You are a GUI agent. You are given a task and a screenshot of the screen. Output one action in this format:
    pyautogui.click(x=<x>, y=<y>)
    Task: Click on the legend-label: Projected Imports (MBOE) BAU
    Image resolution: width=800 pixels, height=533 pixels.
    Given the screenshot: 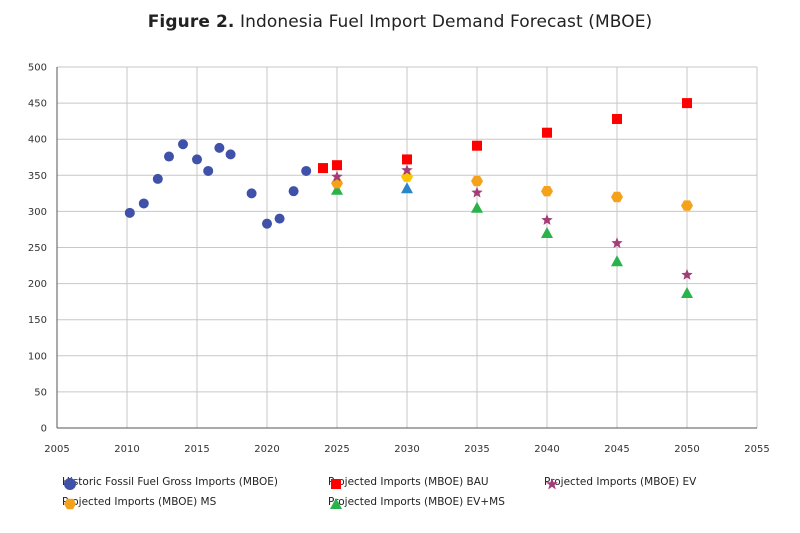 What is the action you would take?
    pyautogui.click(x=408, y=482)
    